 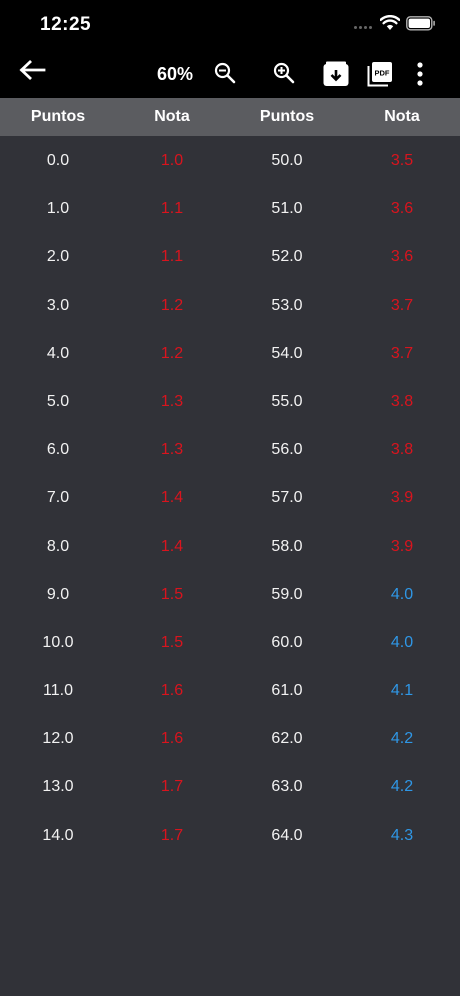 What do you see at coordinates (230, 546) in the screenshot?
I see `table-row: 8.0 1.4 58.0 3.9` at bounding box center [230, 546].